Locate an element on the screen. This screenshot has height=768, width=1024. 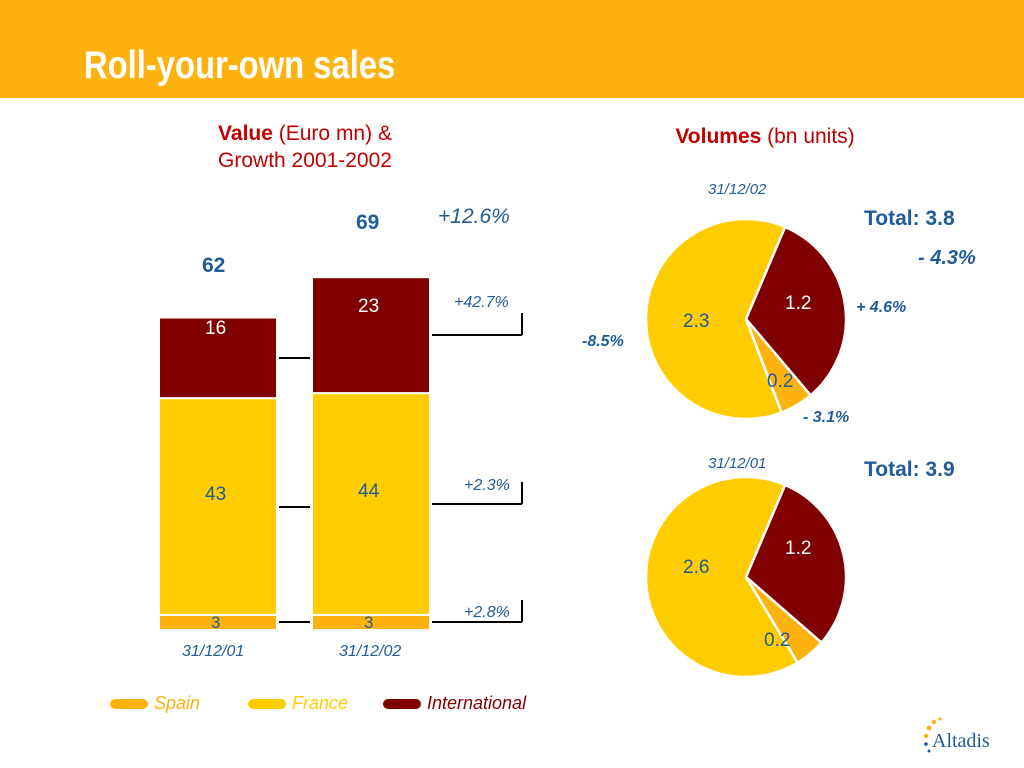
value-title-rest: (Euro mn) & is located at coordinates (332, 133).